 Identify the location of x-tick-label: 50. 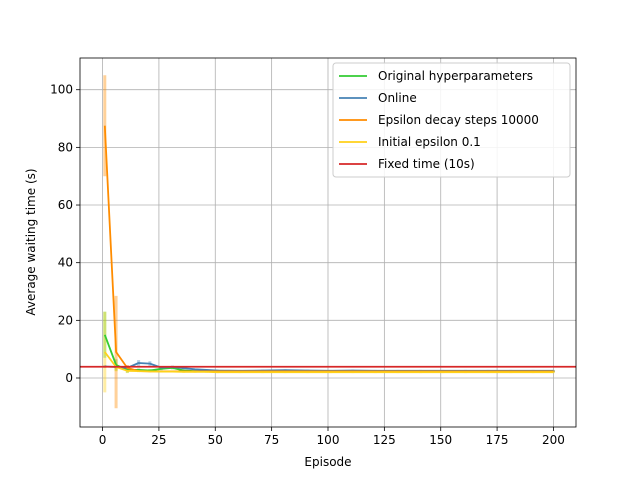
(215, 440).